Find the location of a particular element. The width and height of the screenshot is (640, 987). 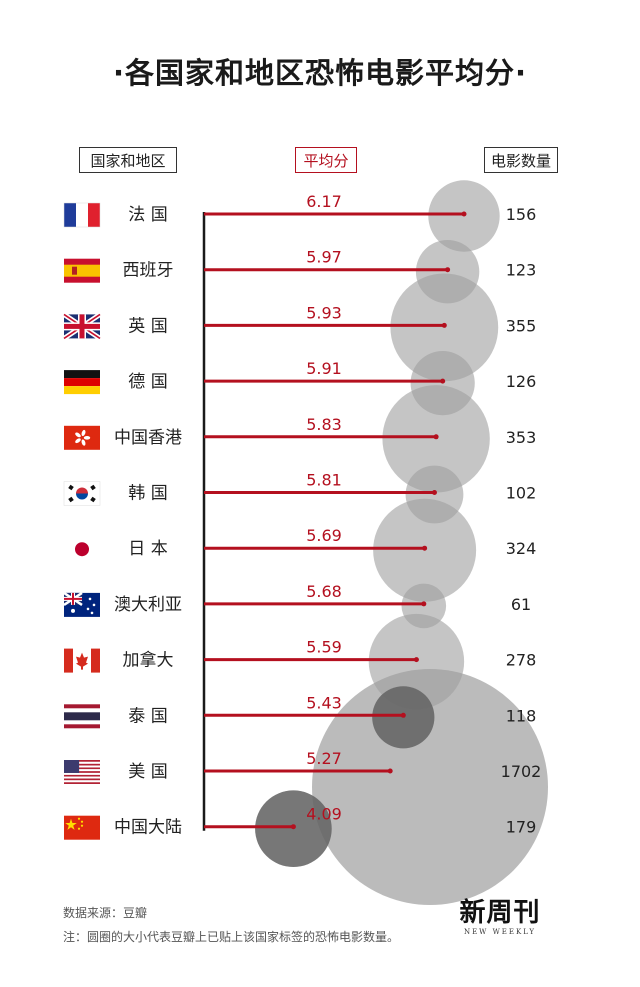

score-label: 5.83 is located at coordinates (324, 424).